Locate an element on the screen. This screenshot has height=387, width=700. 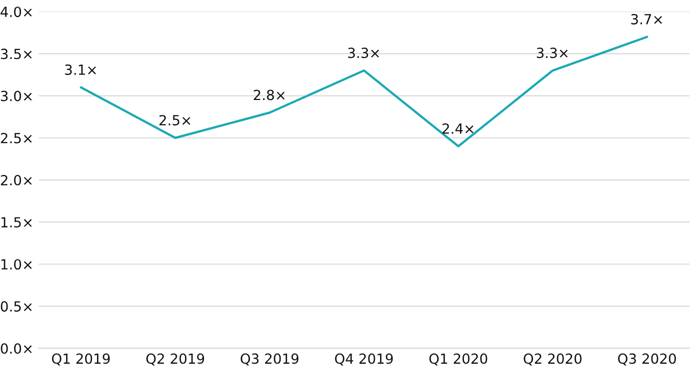
data-label: 2.8× is located at coordinates (269, 95).